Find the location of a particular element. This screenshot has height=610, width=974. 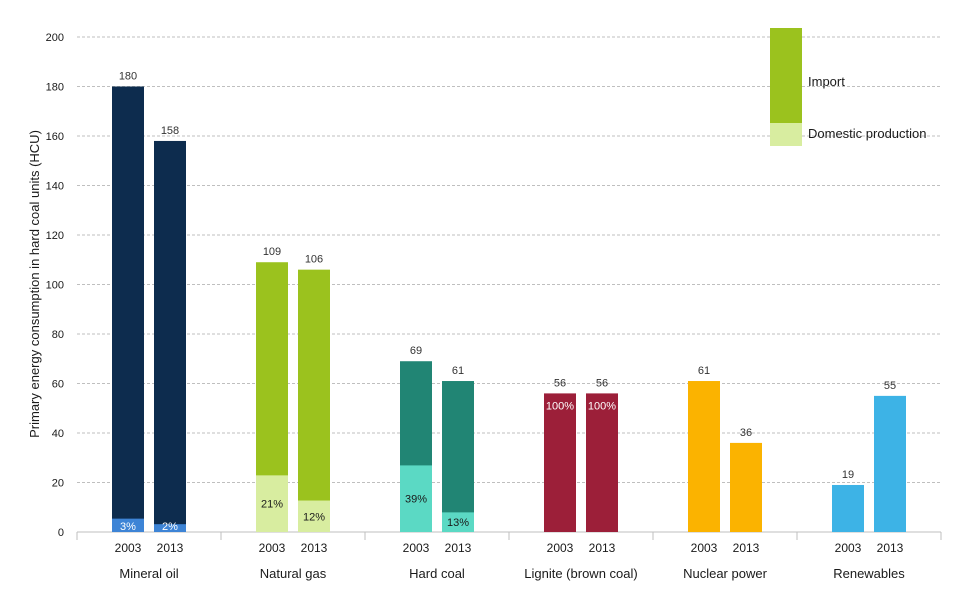

data-label: 69 is located at coordinates (416, 351).